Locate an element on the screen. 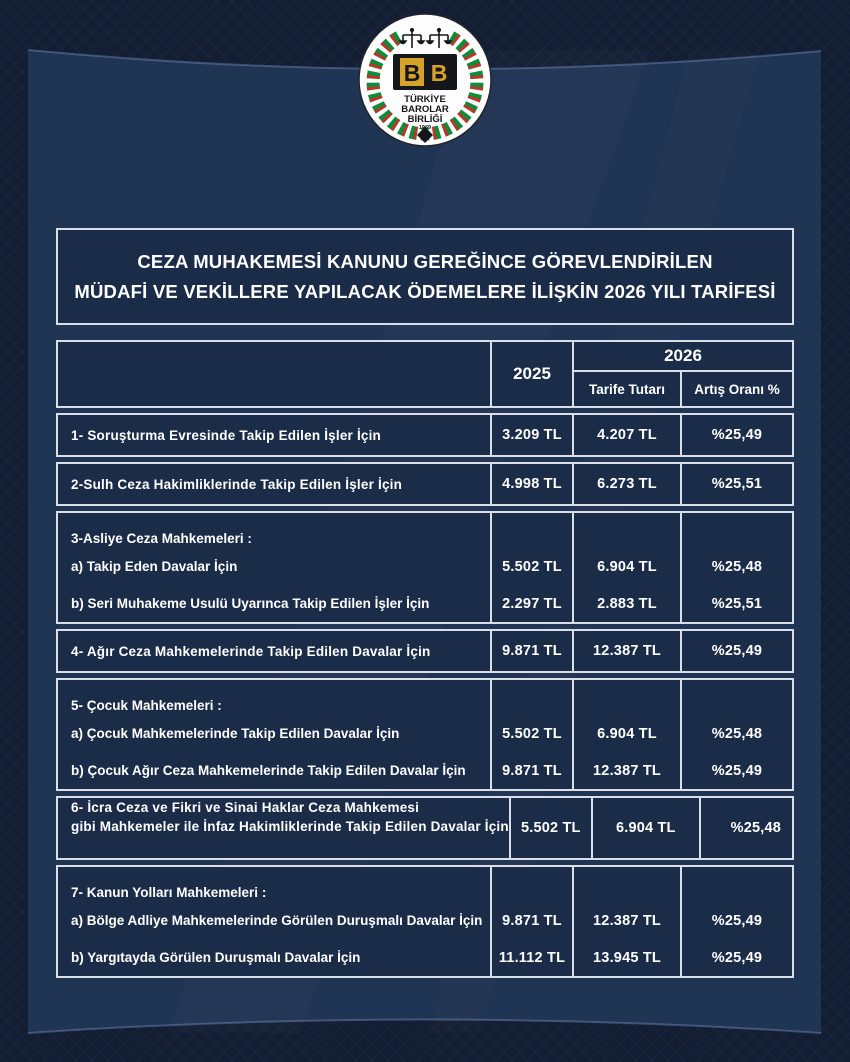 The width and height of the screenshot is (850, 1062). scales-icon is located at coordinates (425, 37).